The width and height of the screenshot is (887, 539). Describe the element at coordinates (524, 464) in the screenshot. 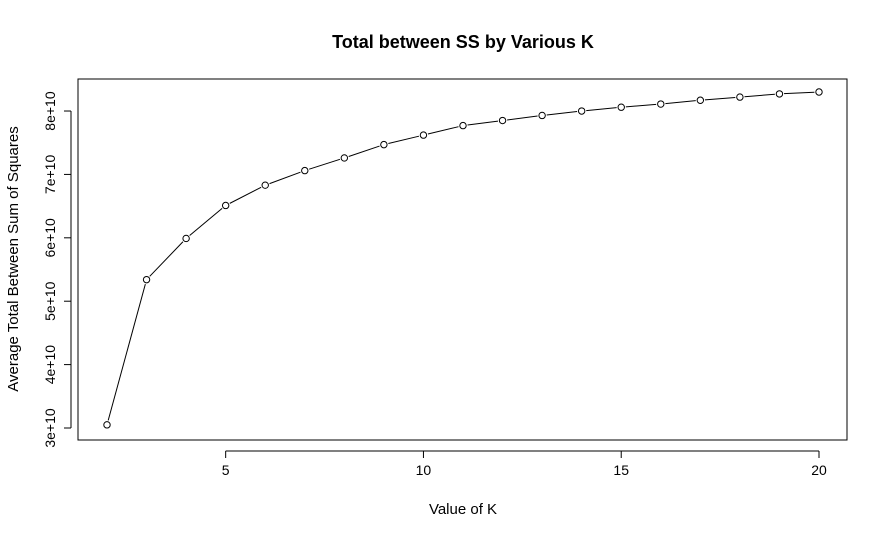

I see `x-axis: 5 10 15 20` at that location.